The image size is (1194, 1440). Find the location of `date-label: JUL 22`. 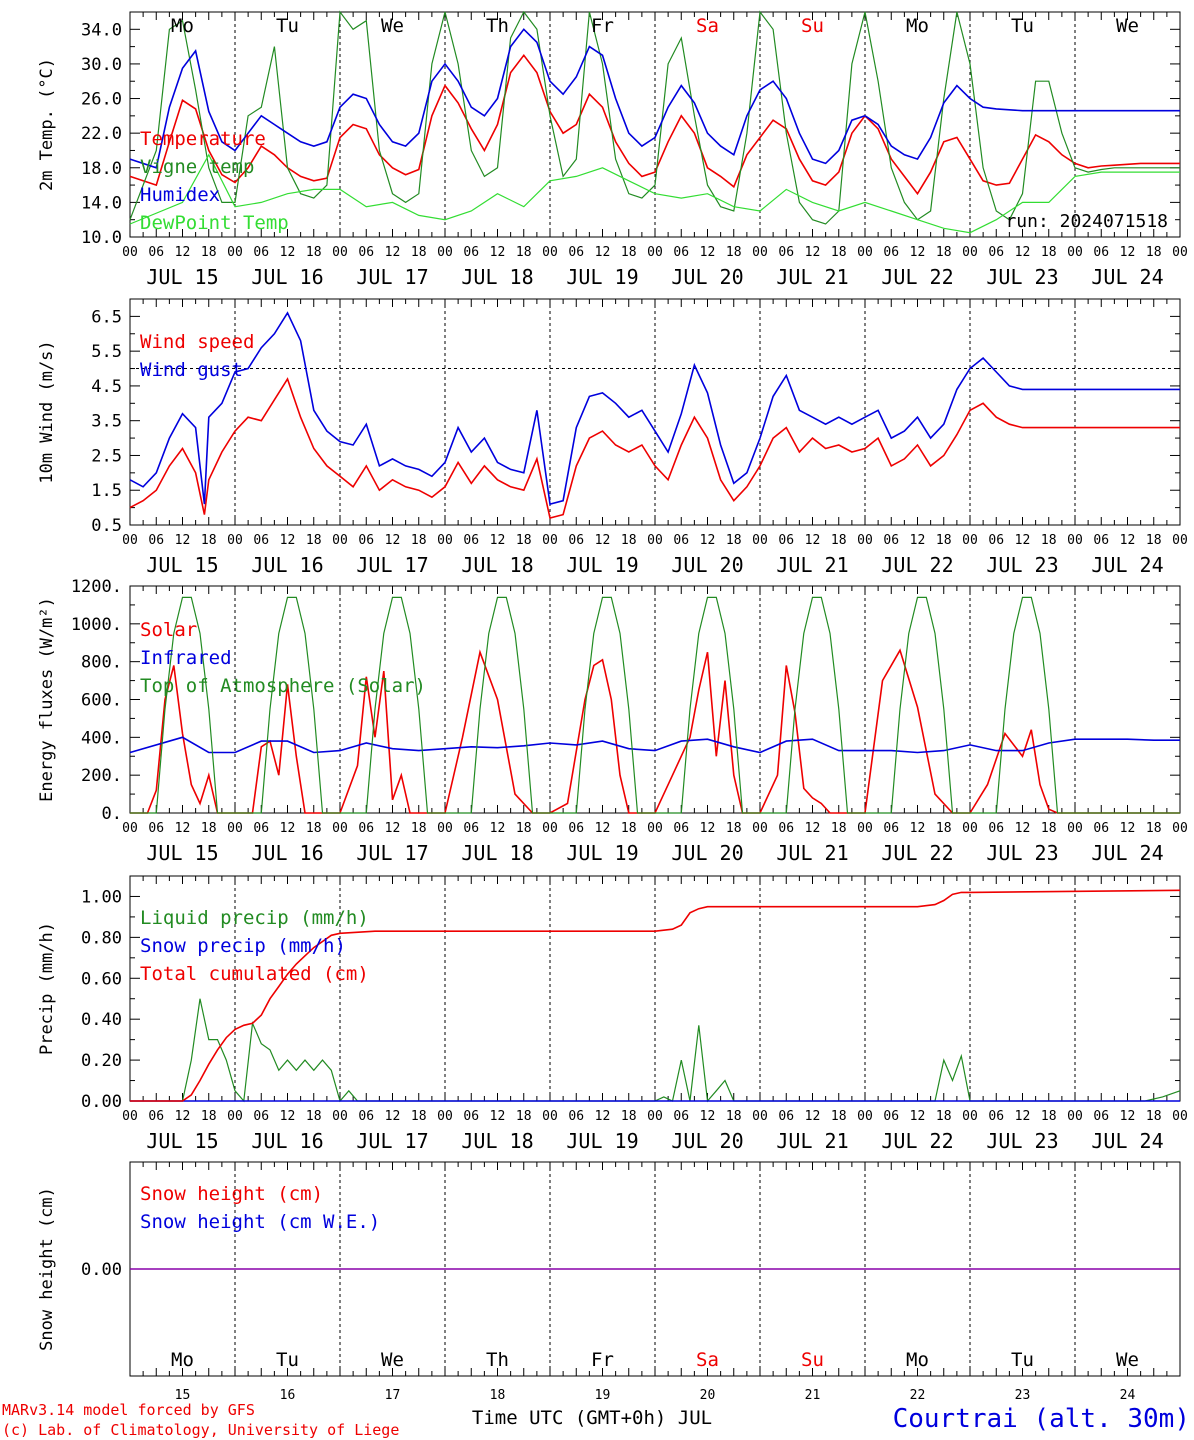

date-label: JUL 22 is located at coordinates (917, 565).